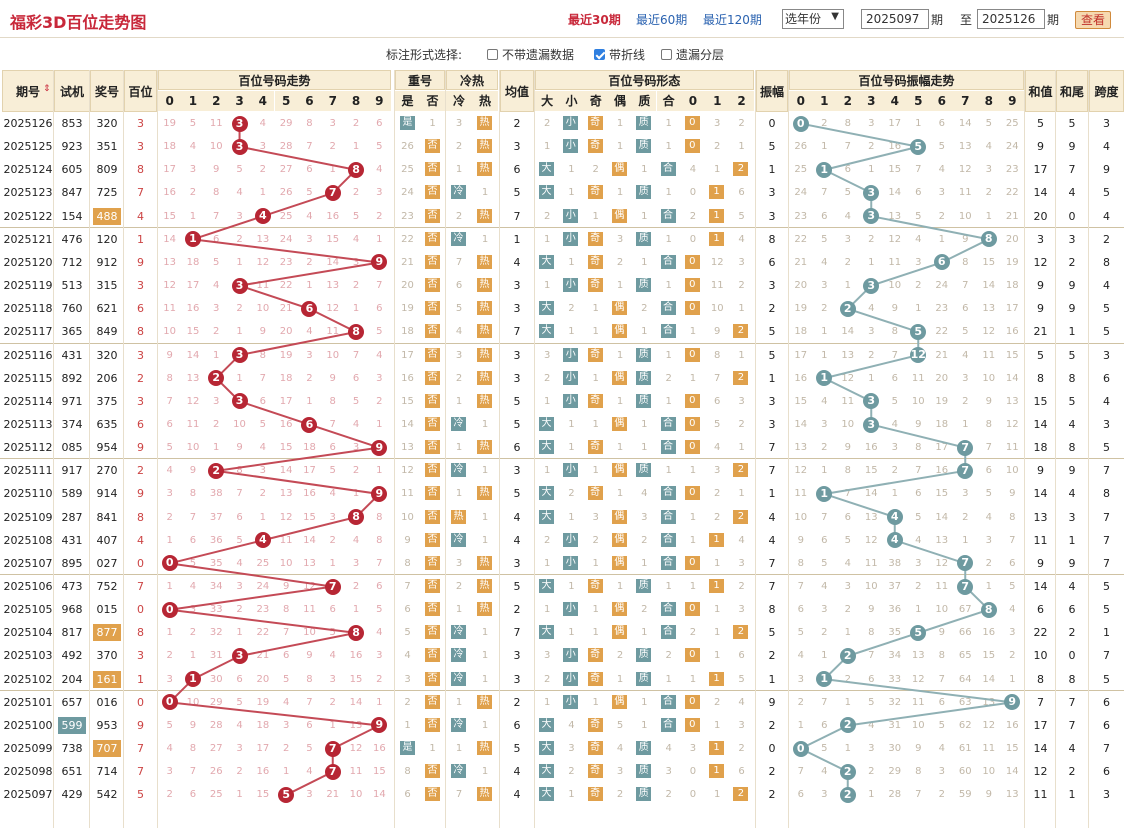 The image size is (1124, 828). I want to click on sub-digit-8: 8, so click(356, 101).